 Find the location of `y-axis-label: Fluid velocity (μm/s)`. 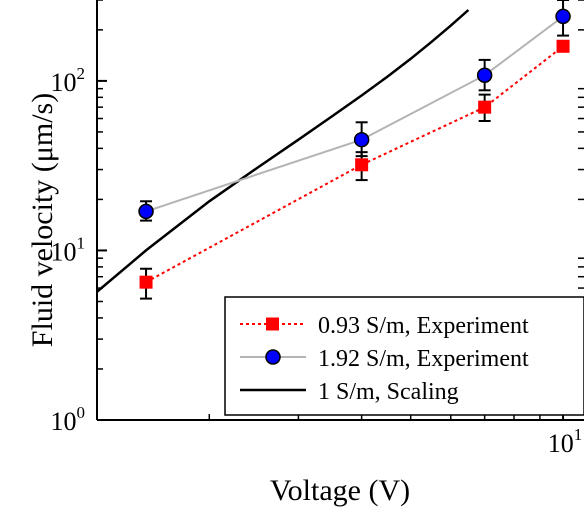

y-axis-label: Fluid velocity (μm/s) is located at coordinates (42, 220).